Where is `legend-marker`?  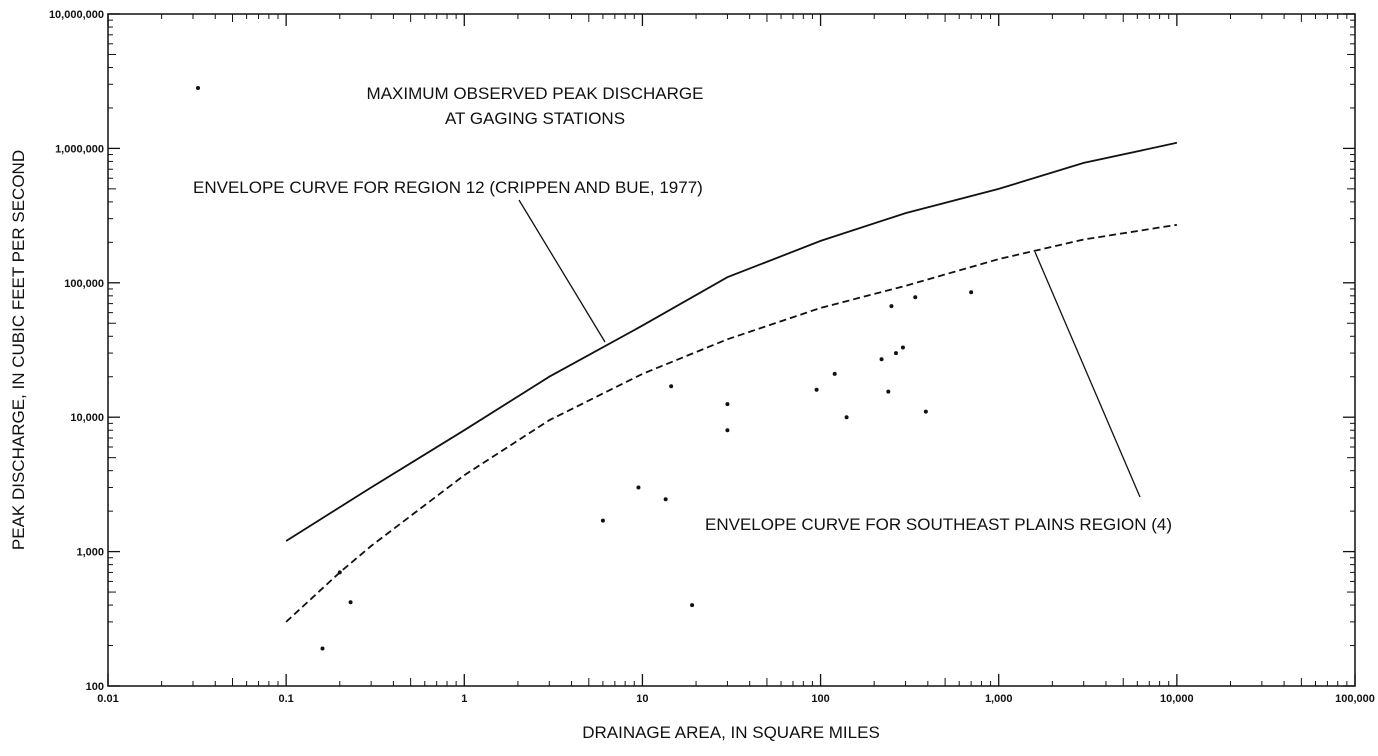 legend-marker is located at coordinates (198, 88).